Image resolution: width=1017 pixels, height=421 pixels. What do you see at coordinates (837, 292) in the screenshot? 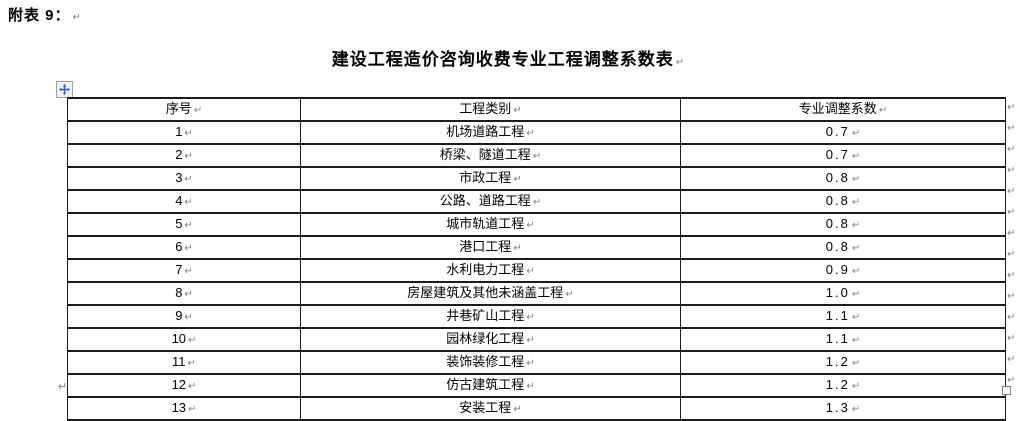
I see `coefficient-cell-text: 1.0` at bounding box center [837, 292].